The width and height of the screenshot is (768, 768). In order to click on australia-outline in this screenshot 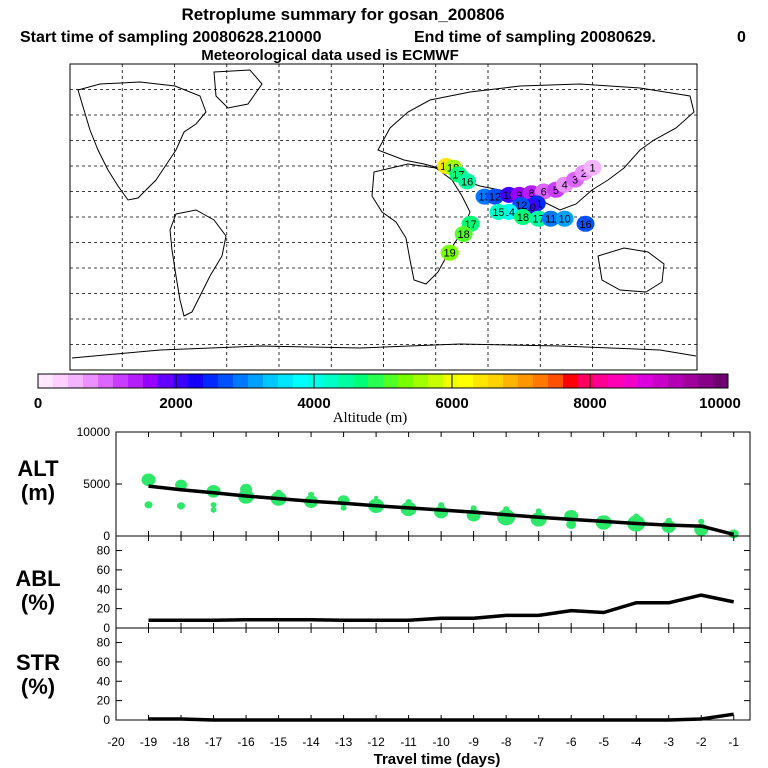, I will do `click(631, 270)`.